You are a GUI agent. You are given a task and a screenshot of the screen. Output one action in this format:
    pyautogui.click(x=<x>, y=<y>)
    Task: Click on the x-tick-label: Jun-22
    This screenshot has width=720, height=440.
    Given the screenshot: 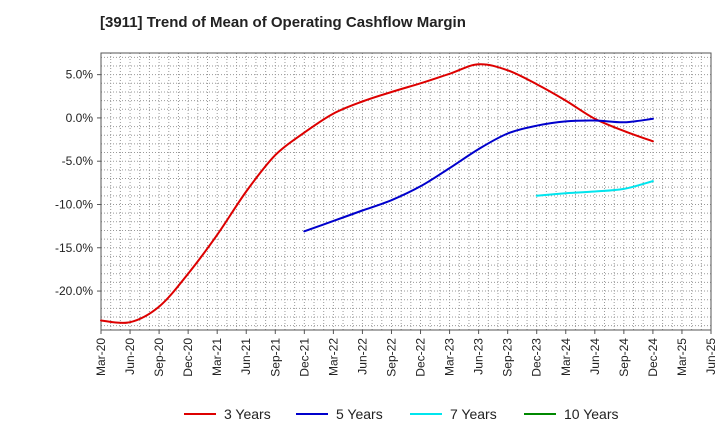 What is the action you would take?
    pyautogui.click(x=362, y=356)
    